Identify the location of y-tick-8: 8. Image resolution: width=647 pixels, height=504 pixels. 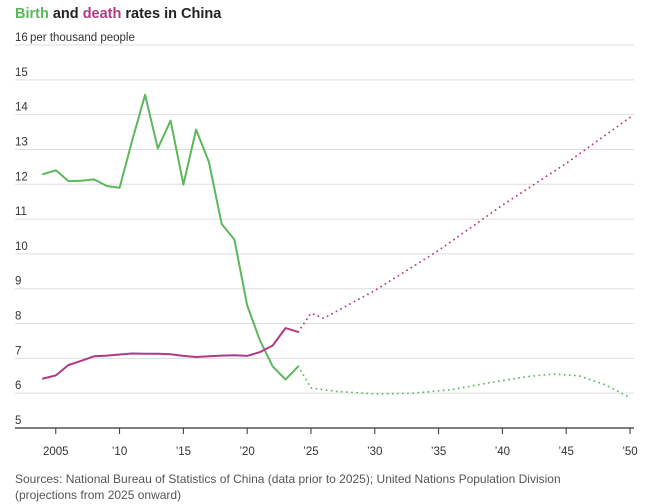
(18, 317).